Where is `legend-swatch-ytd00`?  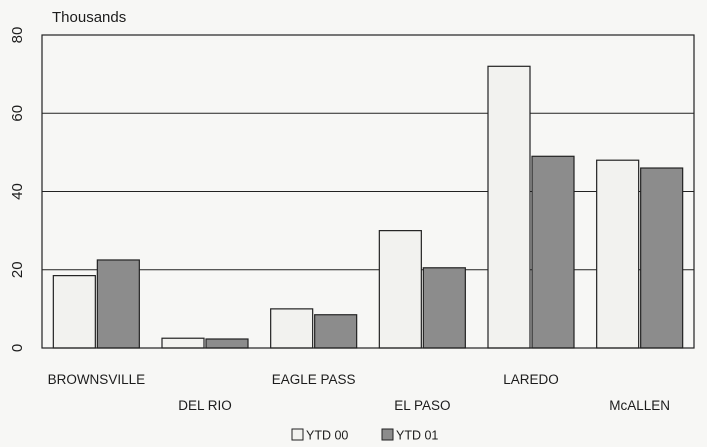
legend-swatch-ytd00 is located at coordinates (297, 434).